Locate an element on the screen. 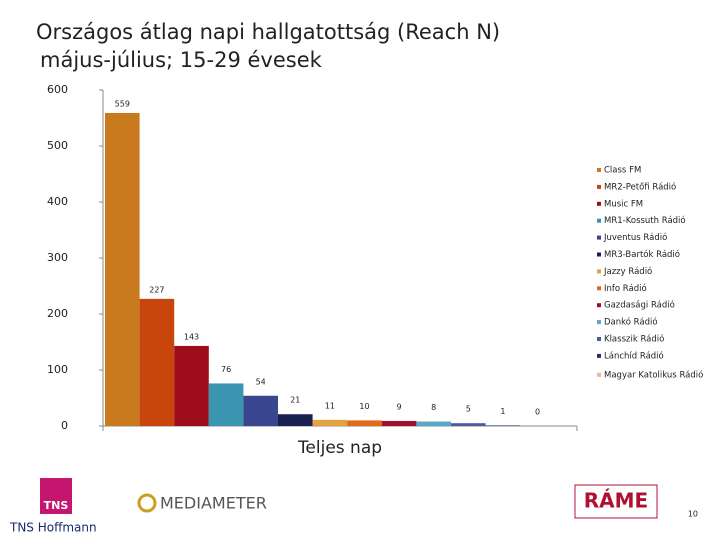 The image size is (720, 544). value-label: 10 is located at coordinates (364, 406).